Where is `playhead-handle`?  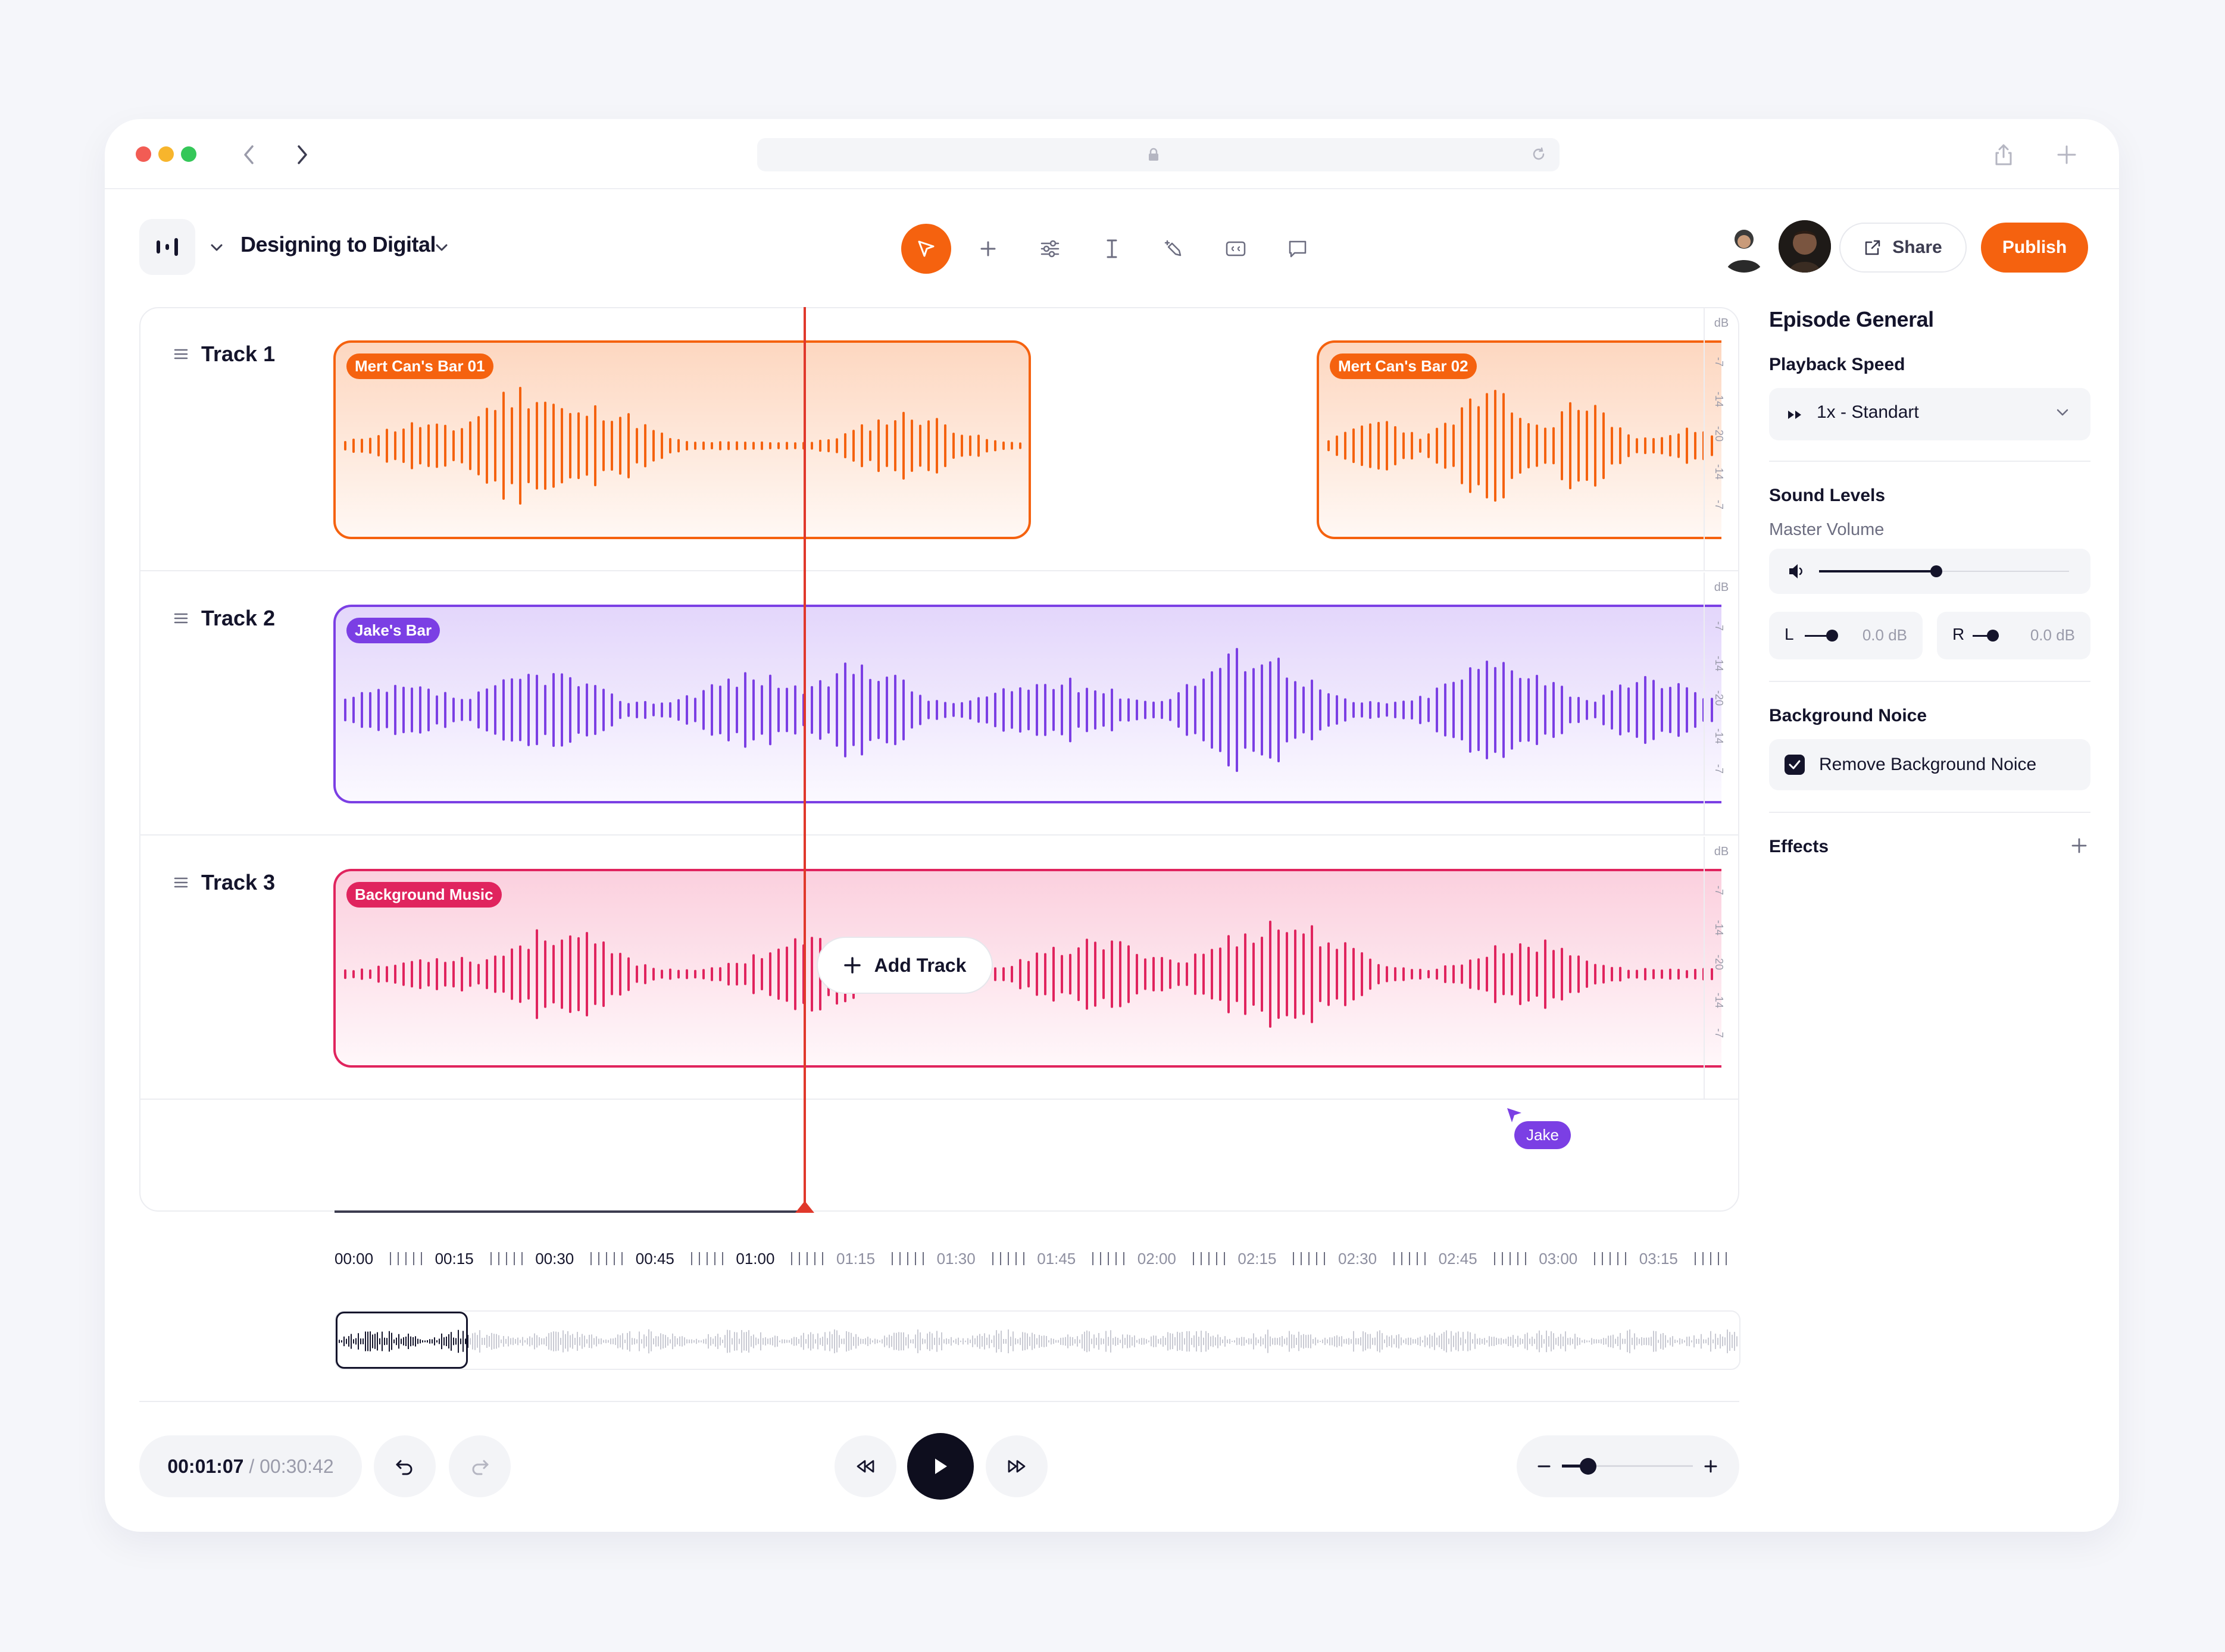 playhead-handle is located at coordinates (804, 1207).